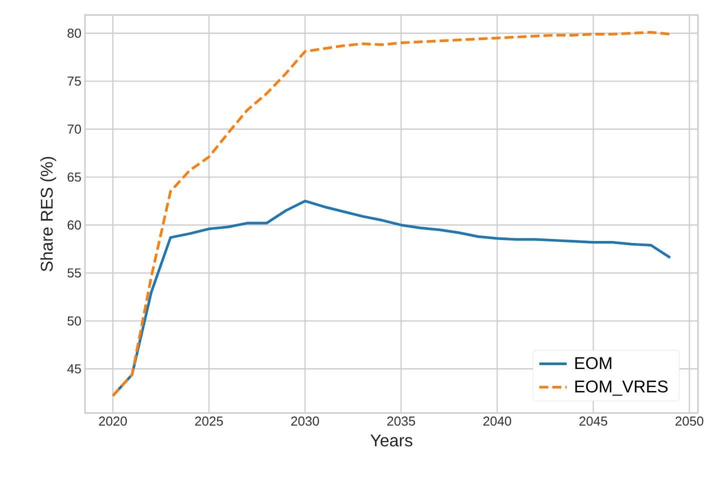 The image size is (711, 488). What do you see at coordinates (690, 421) in the screenshot?
I see `x-tick-label: 2050` at bounding box center [690, 421].